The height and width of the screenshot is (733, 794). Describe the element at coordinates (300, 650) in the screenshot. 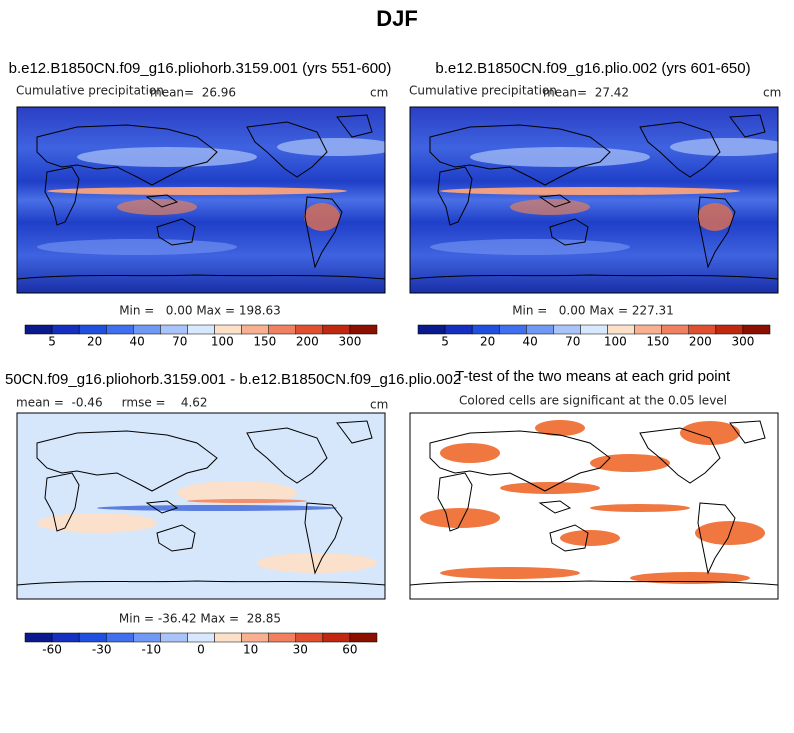

I see `colorbar-label: 30` at that location.